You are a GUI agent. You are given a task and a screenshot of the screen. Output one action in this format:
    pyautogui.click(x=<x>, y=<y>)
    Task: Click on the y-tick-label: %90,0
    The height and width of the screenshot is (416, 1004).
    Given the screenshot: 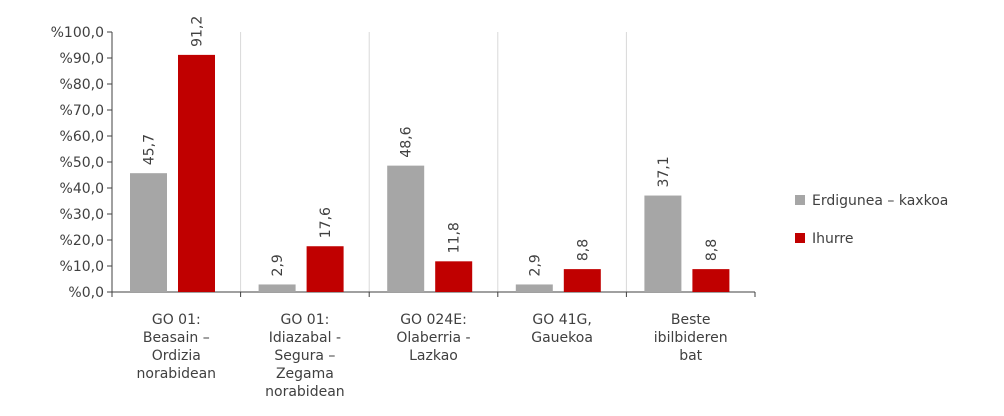 What is the action you would take?
    pyautogui.click(x=82, y=59)
    